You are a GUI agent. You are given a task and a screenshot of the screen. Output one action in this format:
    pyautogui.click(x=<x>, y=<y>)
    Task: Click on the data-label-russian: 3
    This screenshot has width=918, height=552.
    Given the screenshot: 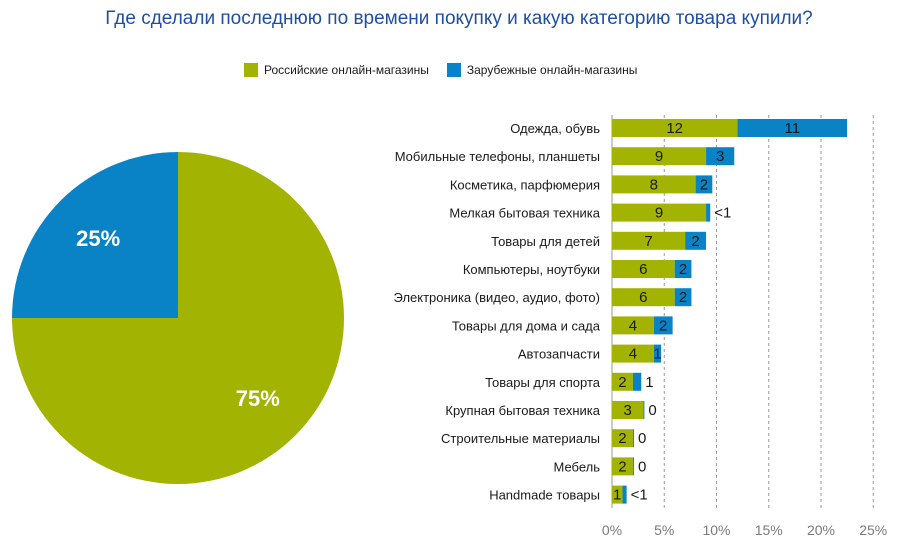 What is the action you would take?
    pyautogui.click(x=628, y=410)
    